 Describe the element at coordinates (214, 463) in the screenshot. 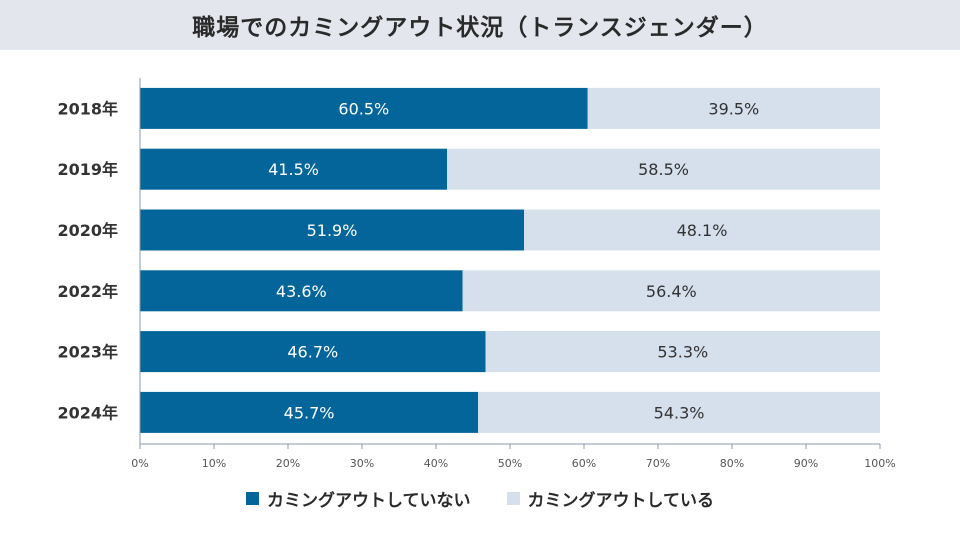

I see `x-tick-label: 10%` at that location.